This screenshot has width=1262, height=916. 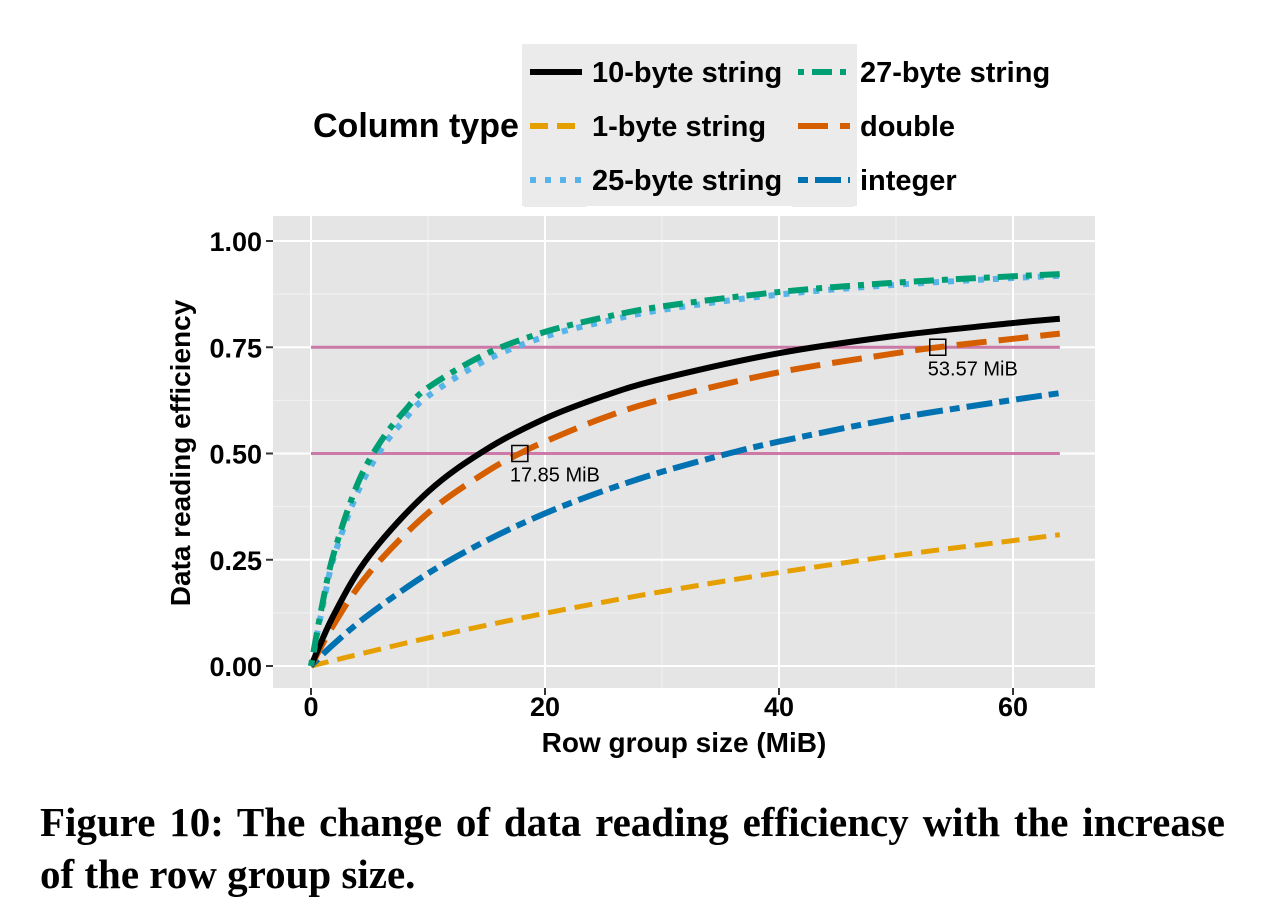 I want to click on legend-label: 10-byte string, so click(x=687, y=73).